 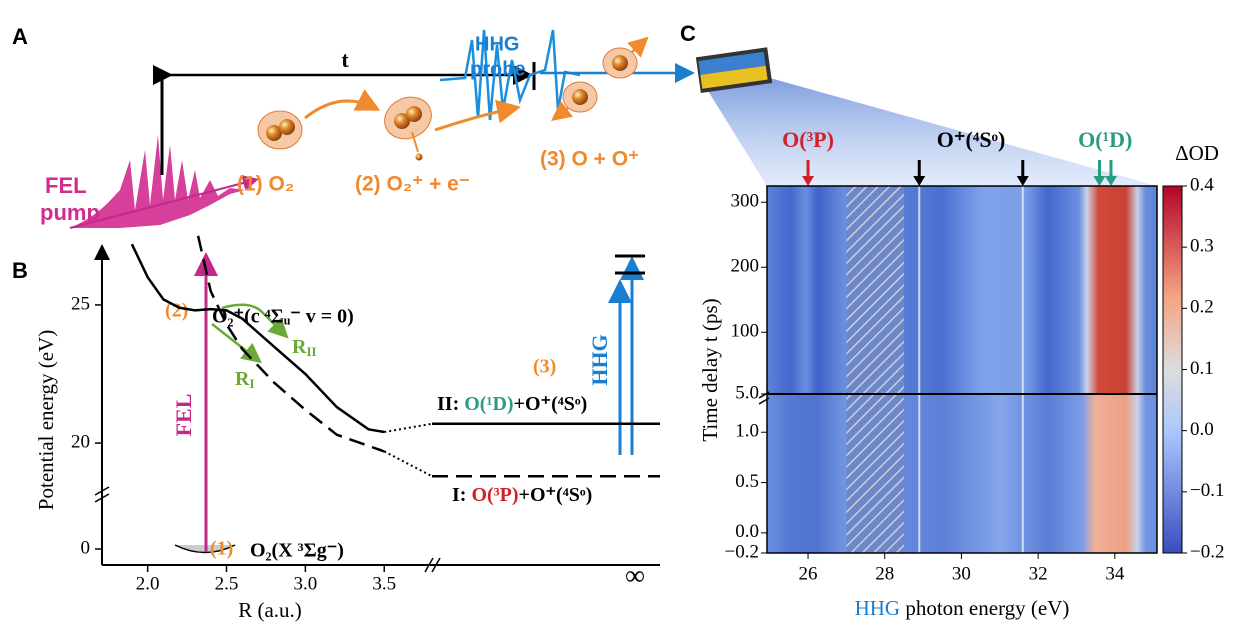 I want to click on delay-label: t, so click(x=345, y=59).